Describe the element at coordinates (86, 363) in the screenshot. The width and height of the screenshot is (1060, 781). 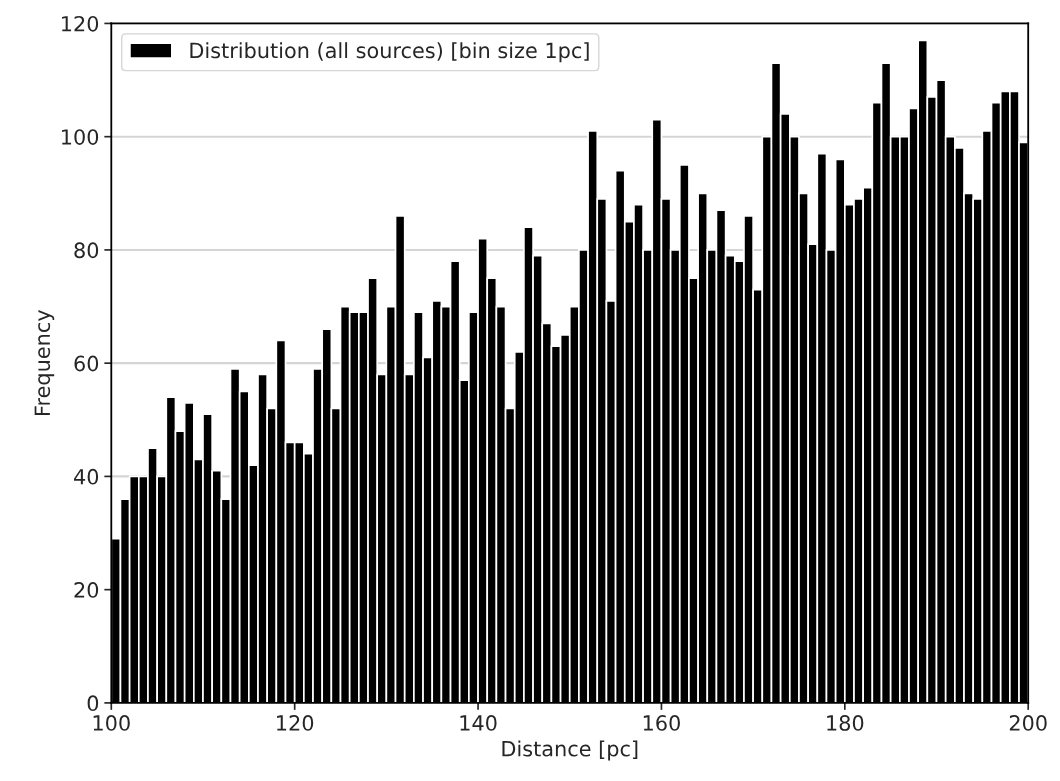
I see `y-tick-label: 60` at that location.